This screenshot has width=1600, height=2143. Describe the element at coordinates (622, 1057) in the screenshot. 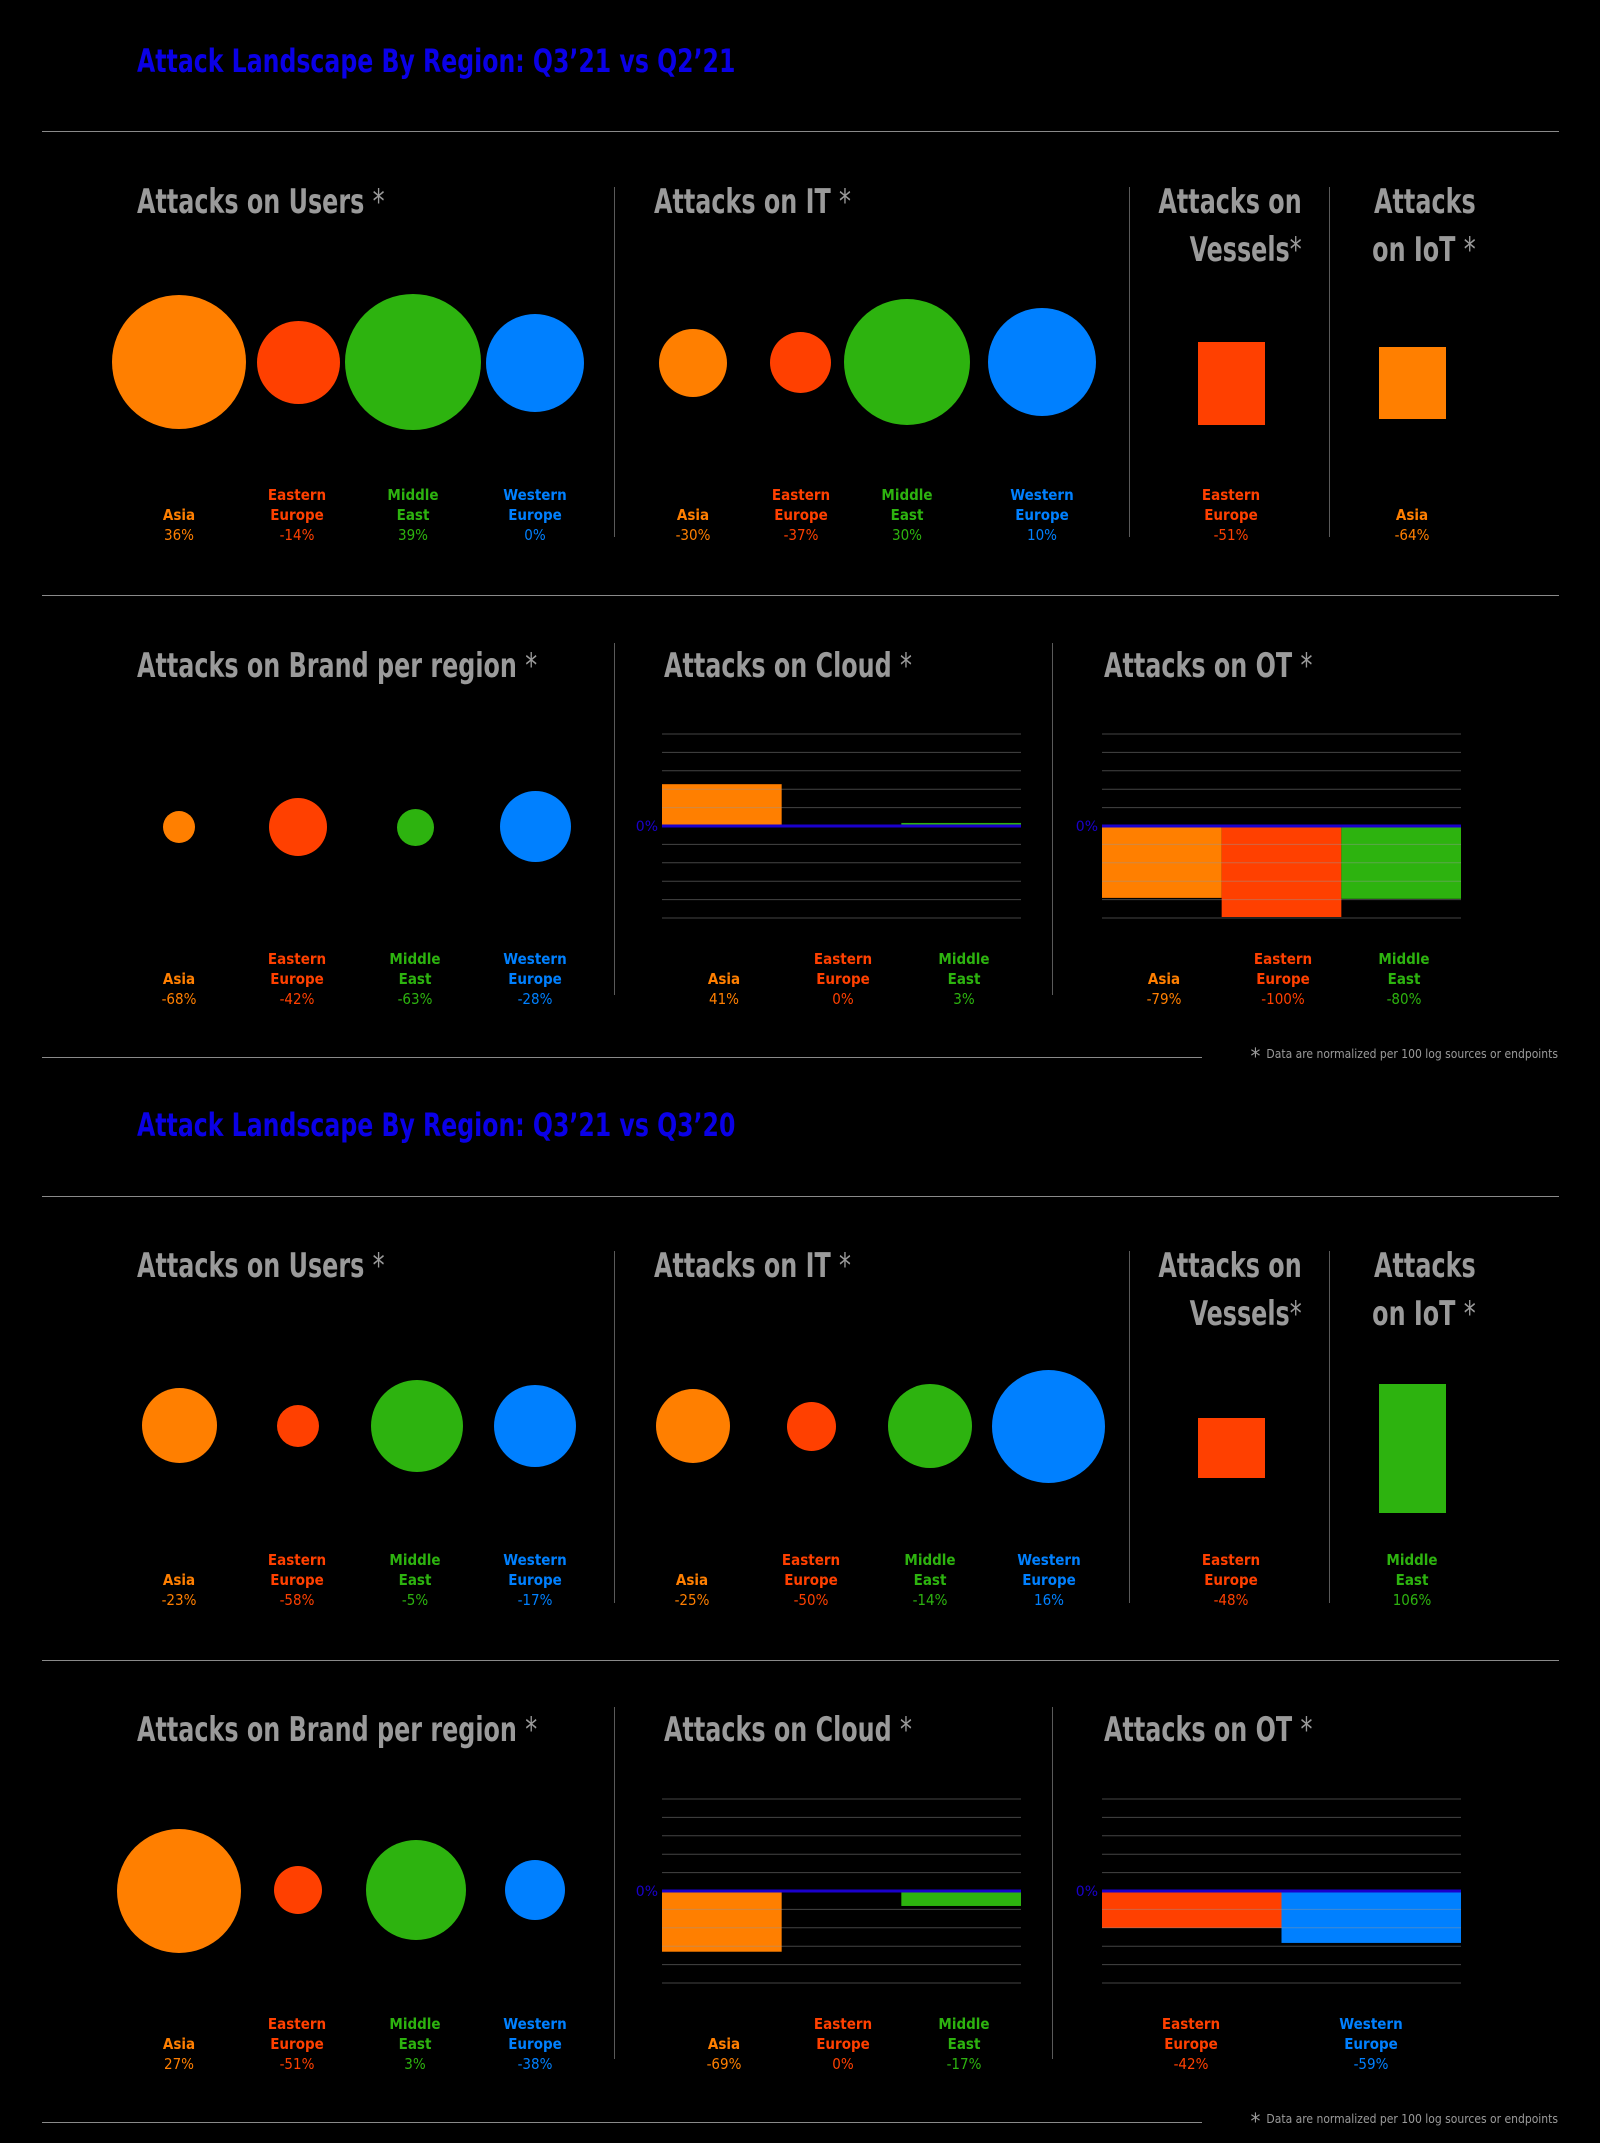

I see `section-1-divider-bottom` at that location.